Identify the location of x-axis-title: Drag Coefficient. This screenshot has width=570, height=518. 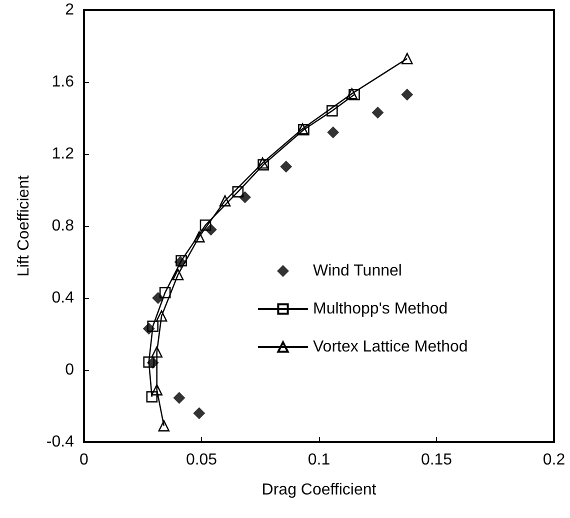
(319, 490).